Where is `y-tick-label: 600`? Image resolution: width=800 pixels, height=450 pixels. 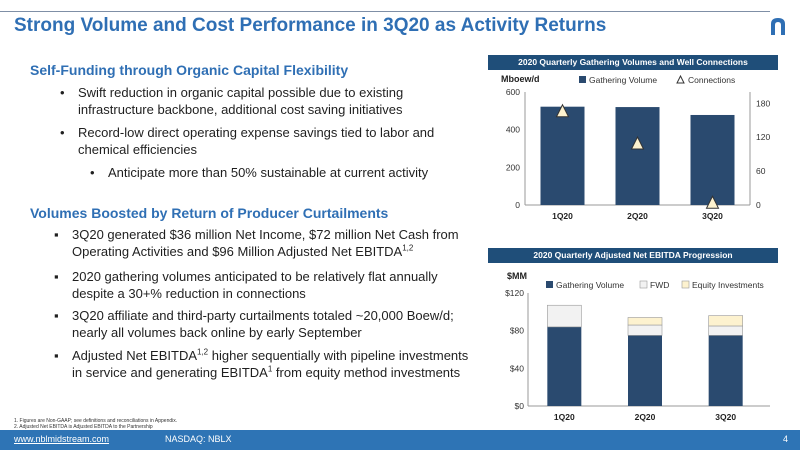
y-tick-label: 600 is located at coordinates (513, 92).